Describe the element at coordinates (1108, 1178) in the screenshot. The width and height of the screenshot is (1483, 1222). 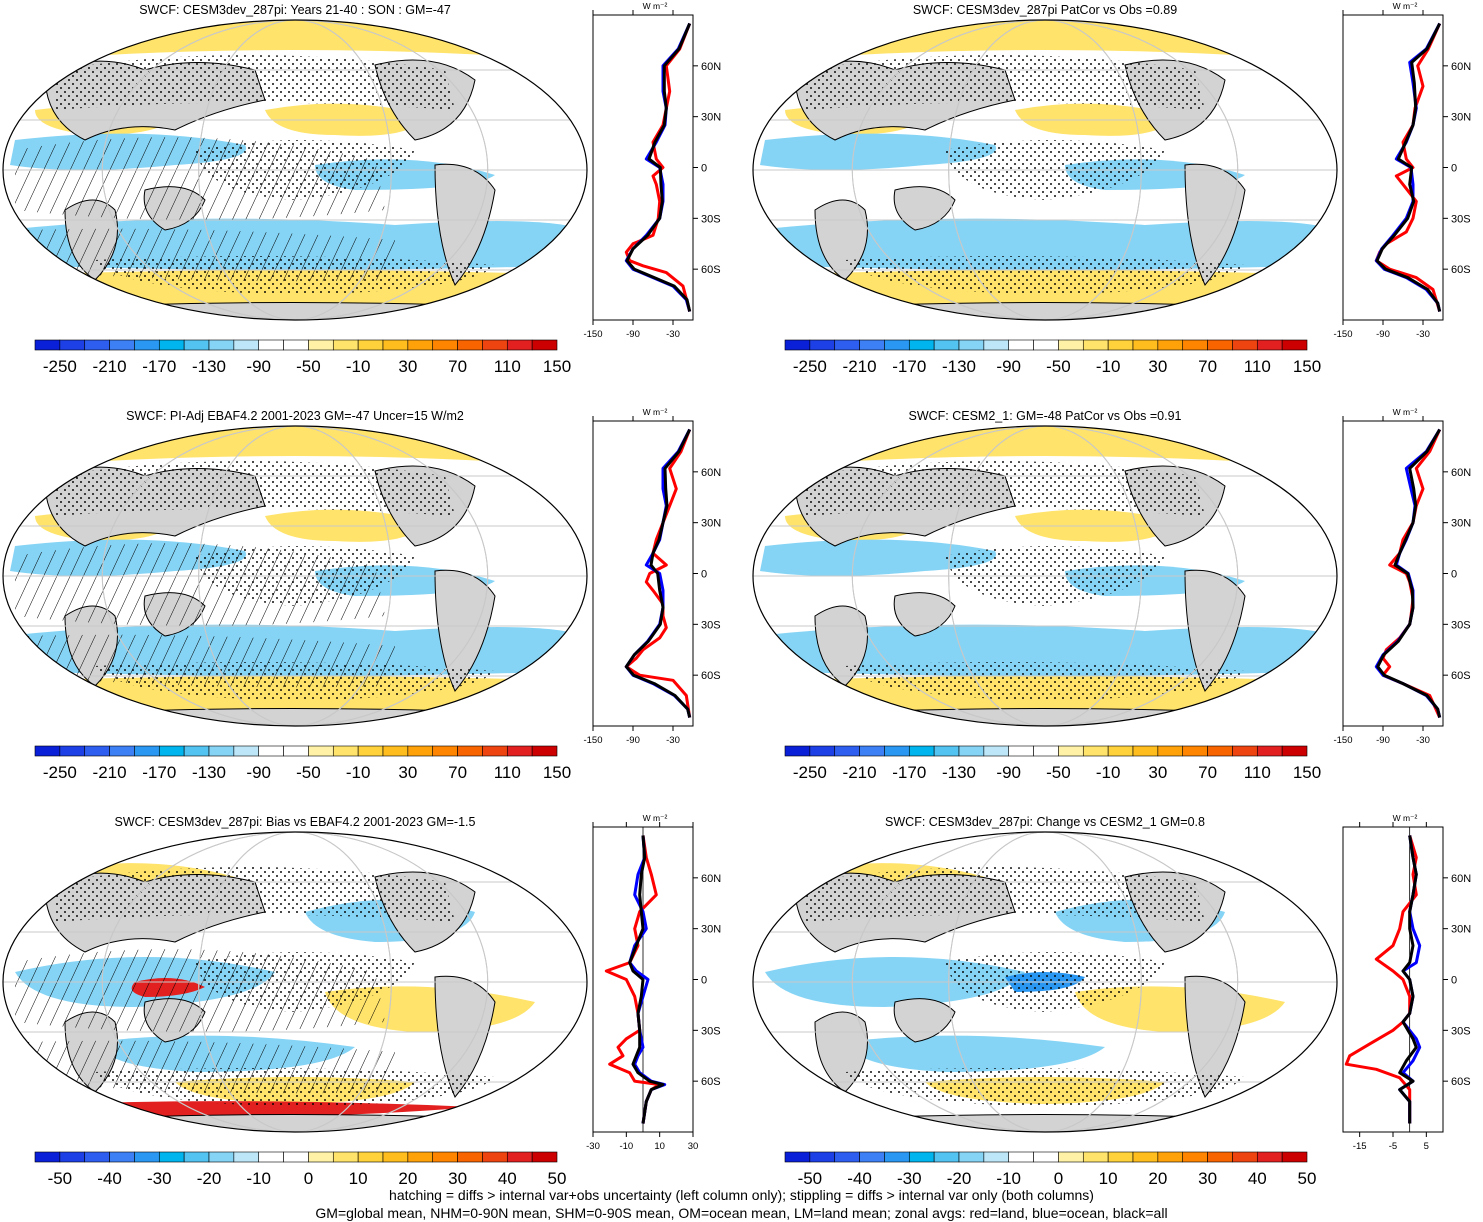
I see `colorbar-tick-label: 10` at that location.